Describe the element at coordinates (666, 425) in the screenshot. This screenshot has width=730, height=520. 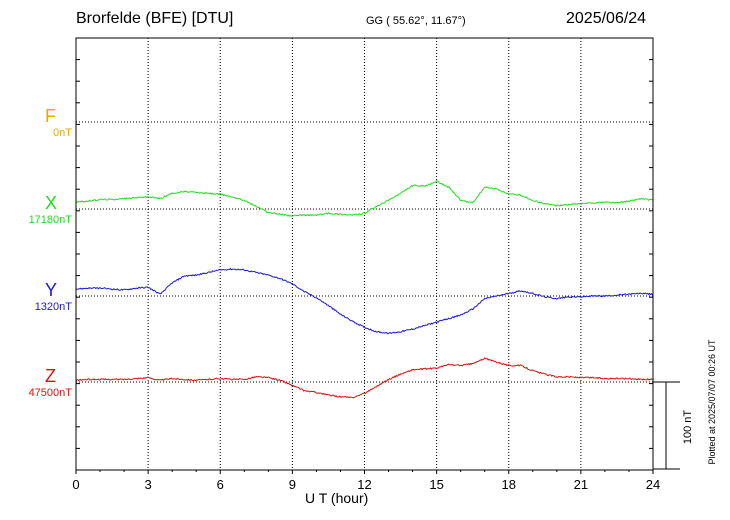
I see `scale-bar` at that location.